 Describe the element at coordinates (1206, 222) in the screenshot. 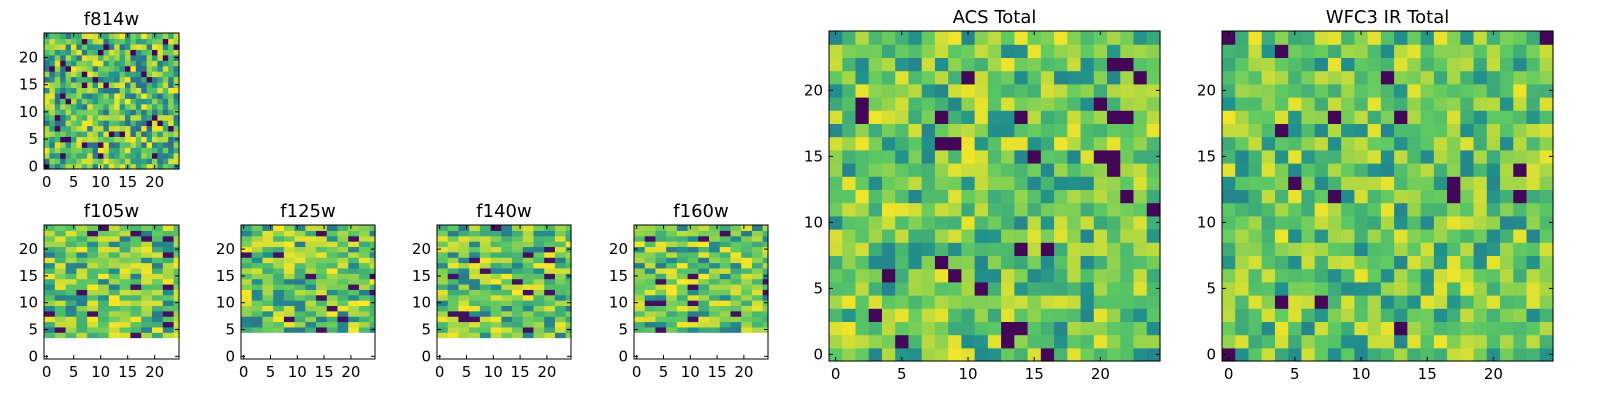

I see `y-tick-label: 10` at that location.